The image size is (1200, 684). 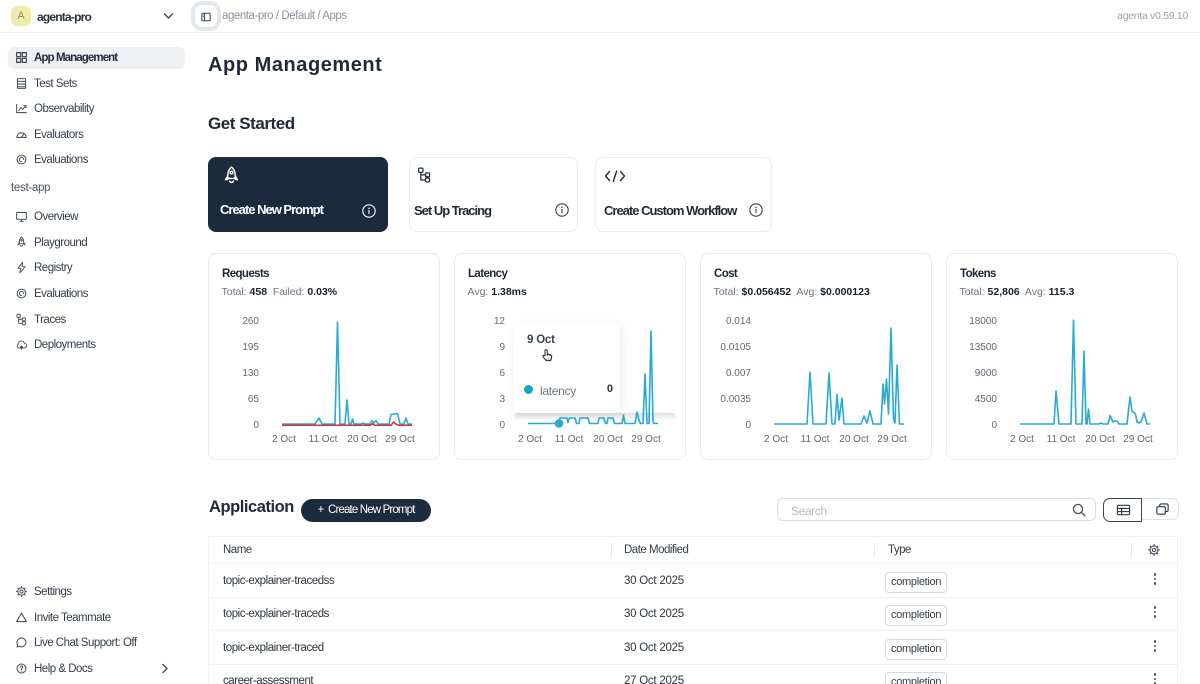 What do you see at coordinates (250, 373) in the screenshot?
I see `svg-text: 130` at bounding box center [250, 373].